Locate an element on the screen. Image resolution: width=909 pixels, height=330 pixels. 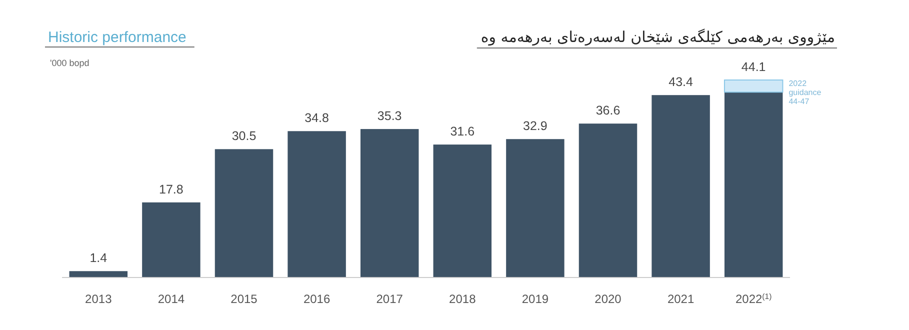
x-tick-label: 2017 is located at coordinates (390, 299).